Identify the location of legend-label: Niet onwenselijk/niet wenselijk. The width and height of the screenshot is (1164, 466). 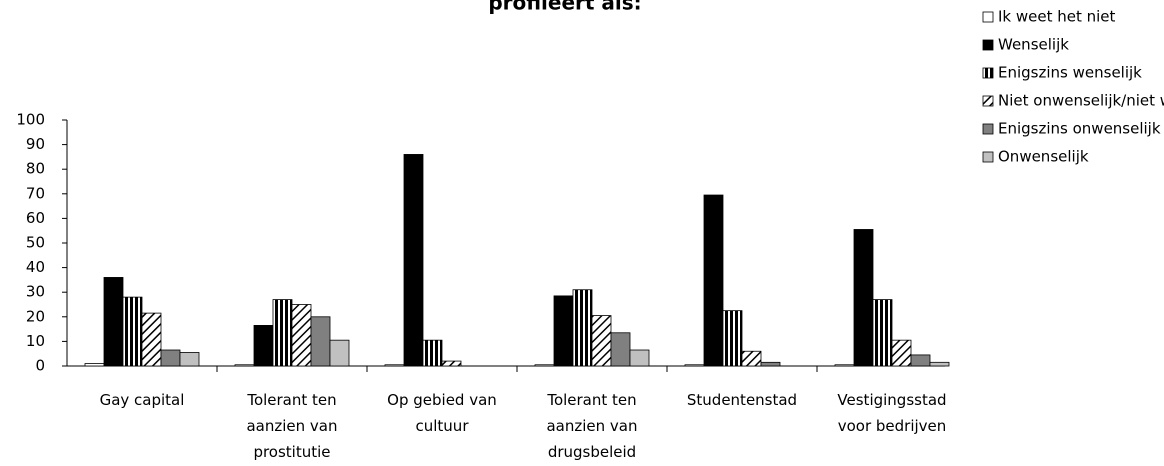
(1081, 101).